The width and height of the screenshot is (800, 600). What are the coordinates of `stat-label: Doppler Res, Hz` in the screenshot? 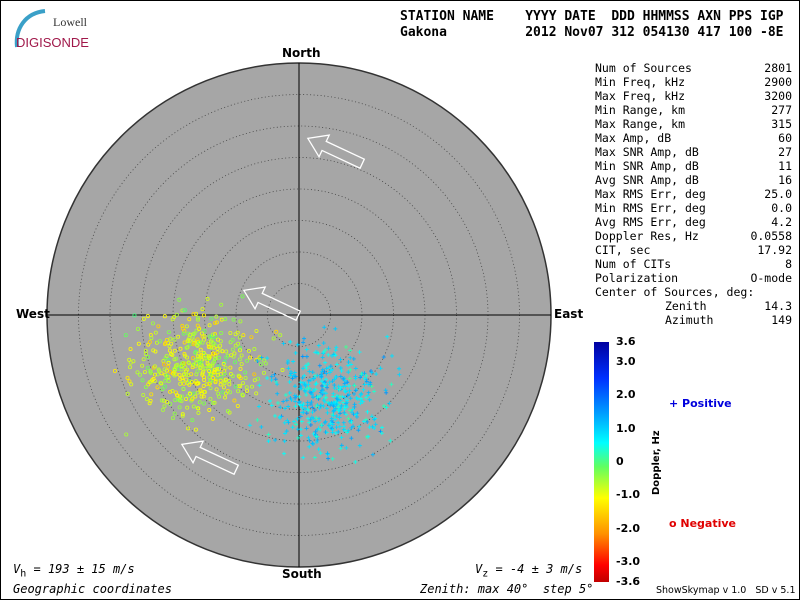 It's located at (647, 236).